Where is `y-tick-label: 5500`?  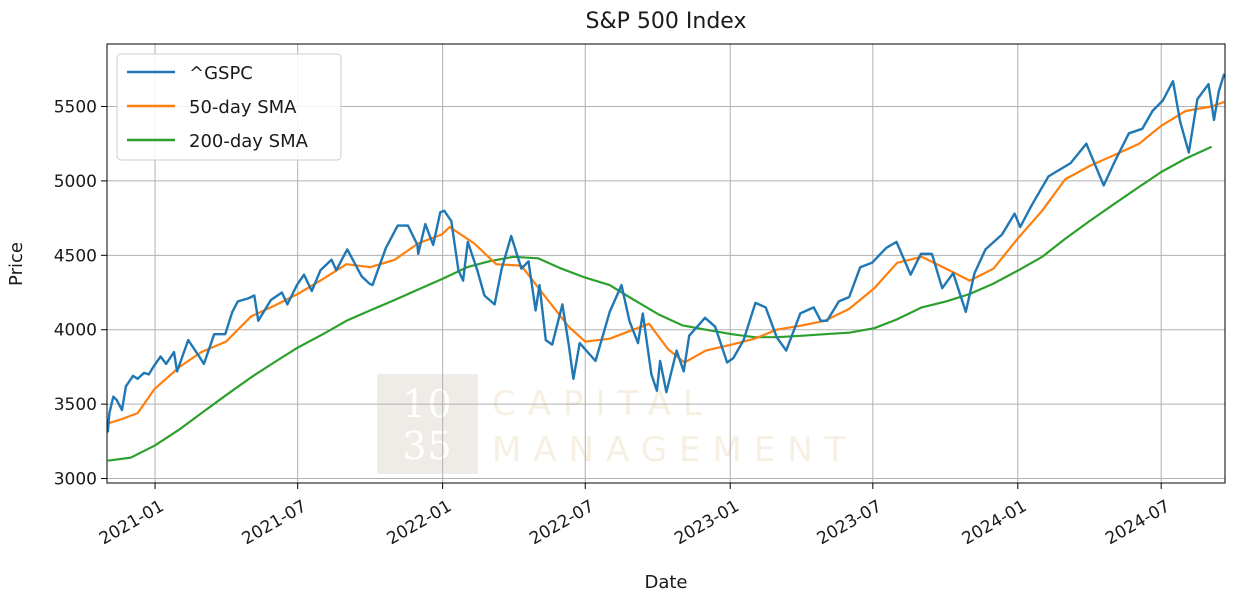 y-tick-label: 5500 is located at coordinates (75, 108).